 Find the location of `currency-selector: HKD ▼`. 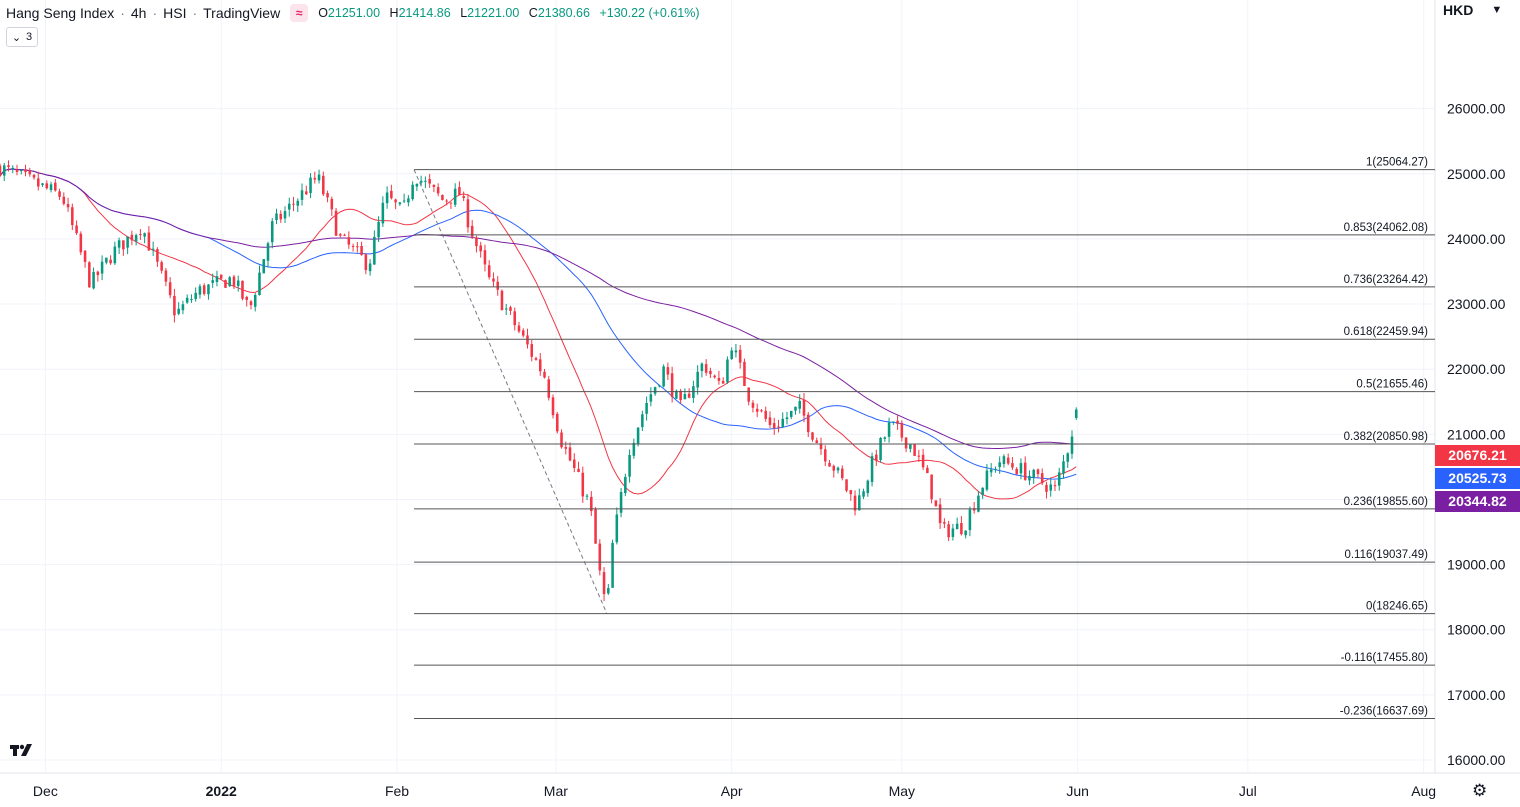

currency-selector: HKD ▼ is located at coordinates (1472, 10).